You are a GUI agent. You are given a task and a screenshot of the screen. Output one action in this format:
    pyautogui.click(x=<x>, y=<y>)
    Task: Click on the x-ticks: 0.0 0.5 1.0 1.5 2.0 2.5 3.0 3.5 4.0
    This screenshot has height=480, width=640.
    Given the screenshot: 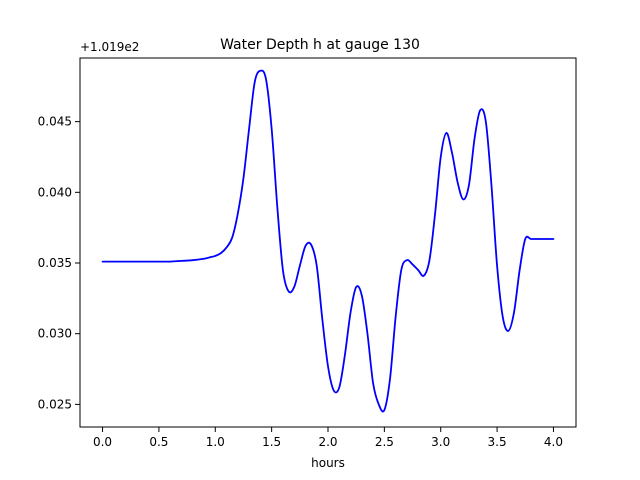 What is the action you would take?
    pyautogui.click(x=328, y=438)
    